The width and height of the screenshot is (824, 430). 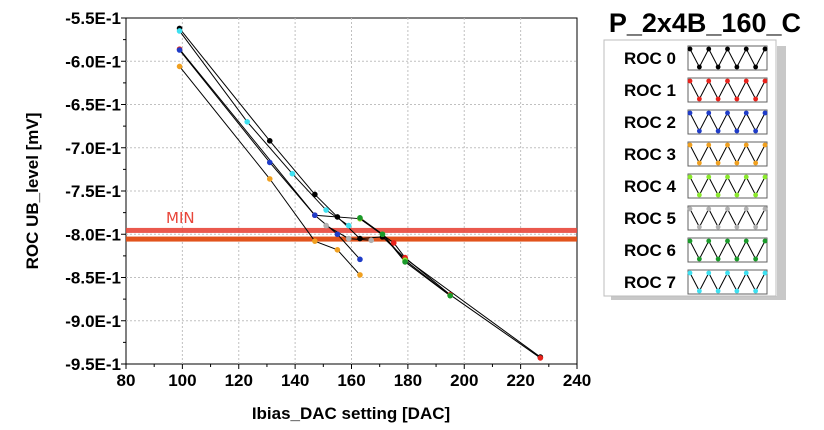 What do you see at coordinates (126, 380) in the screenshot?
I see `x-tick-label: 80` at bounding box center [126, 380].